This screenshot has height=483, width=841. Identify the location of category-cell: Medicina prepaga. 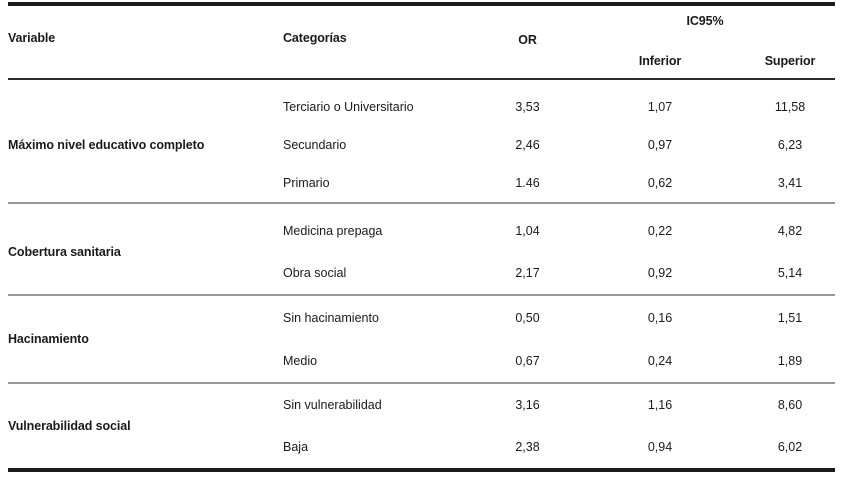
(333, 231).